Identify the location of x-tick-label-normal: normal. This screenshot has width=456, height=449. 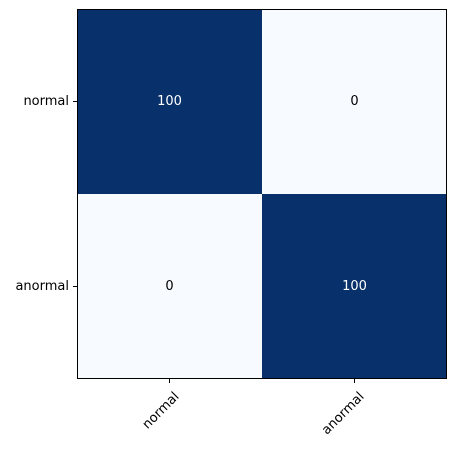
(161, 410).